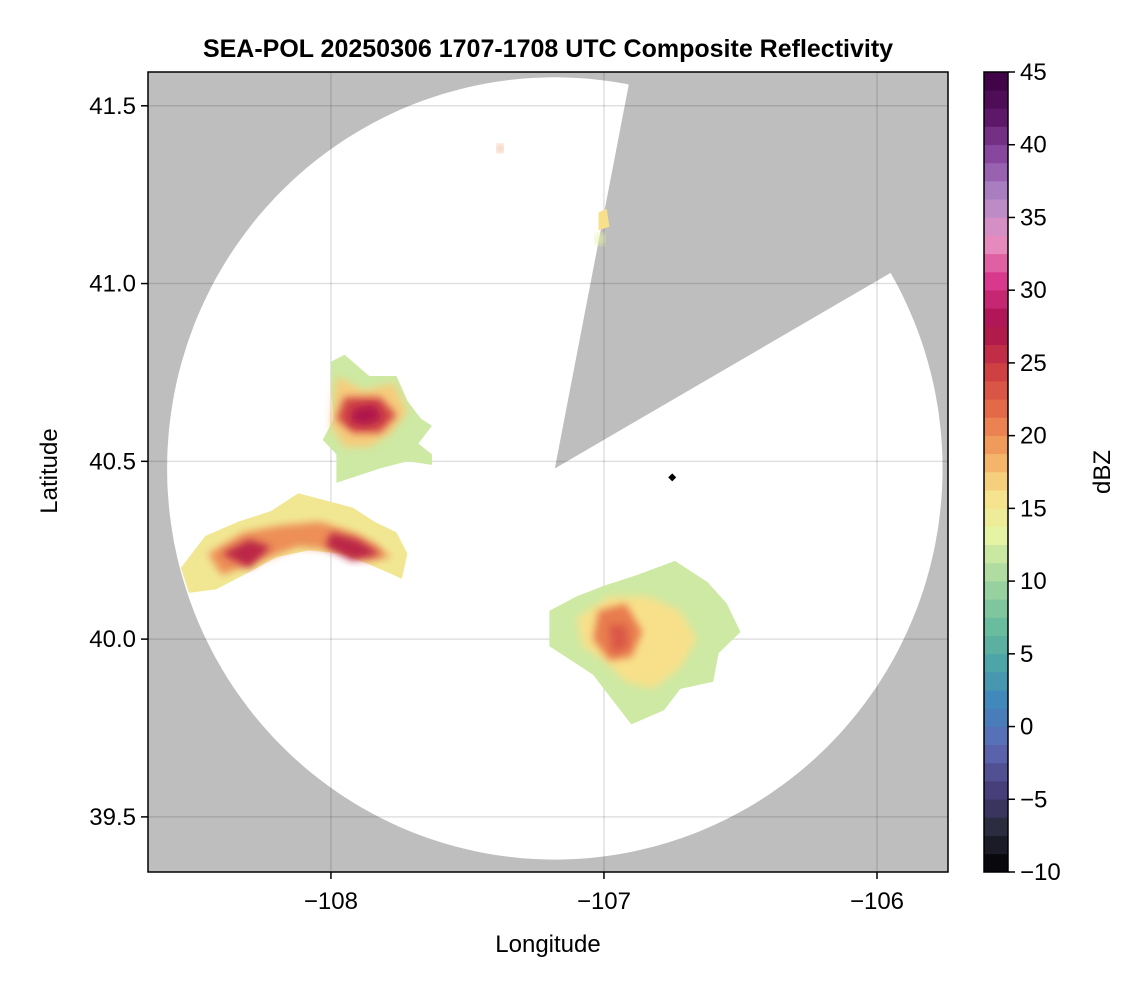 The height and width of the screenshot is (990, 1146). I want to click on y-tick-label: 40.5, so click(112, 461).